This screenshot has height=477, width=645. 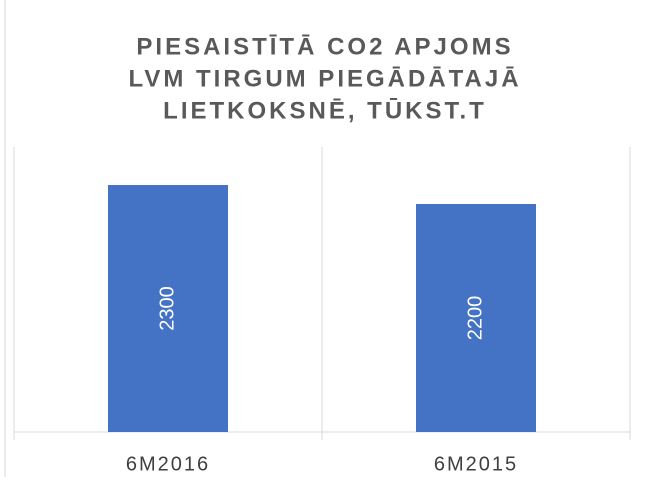 I want to click on x-tick-label: 6M2015, so click(x=476, y=464).